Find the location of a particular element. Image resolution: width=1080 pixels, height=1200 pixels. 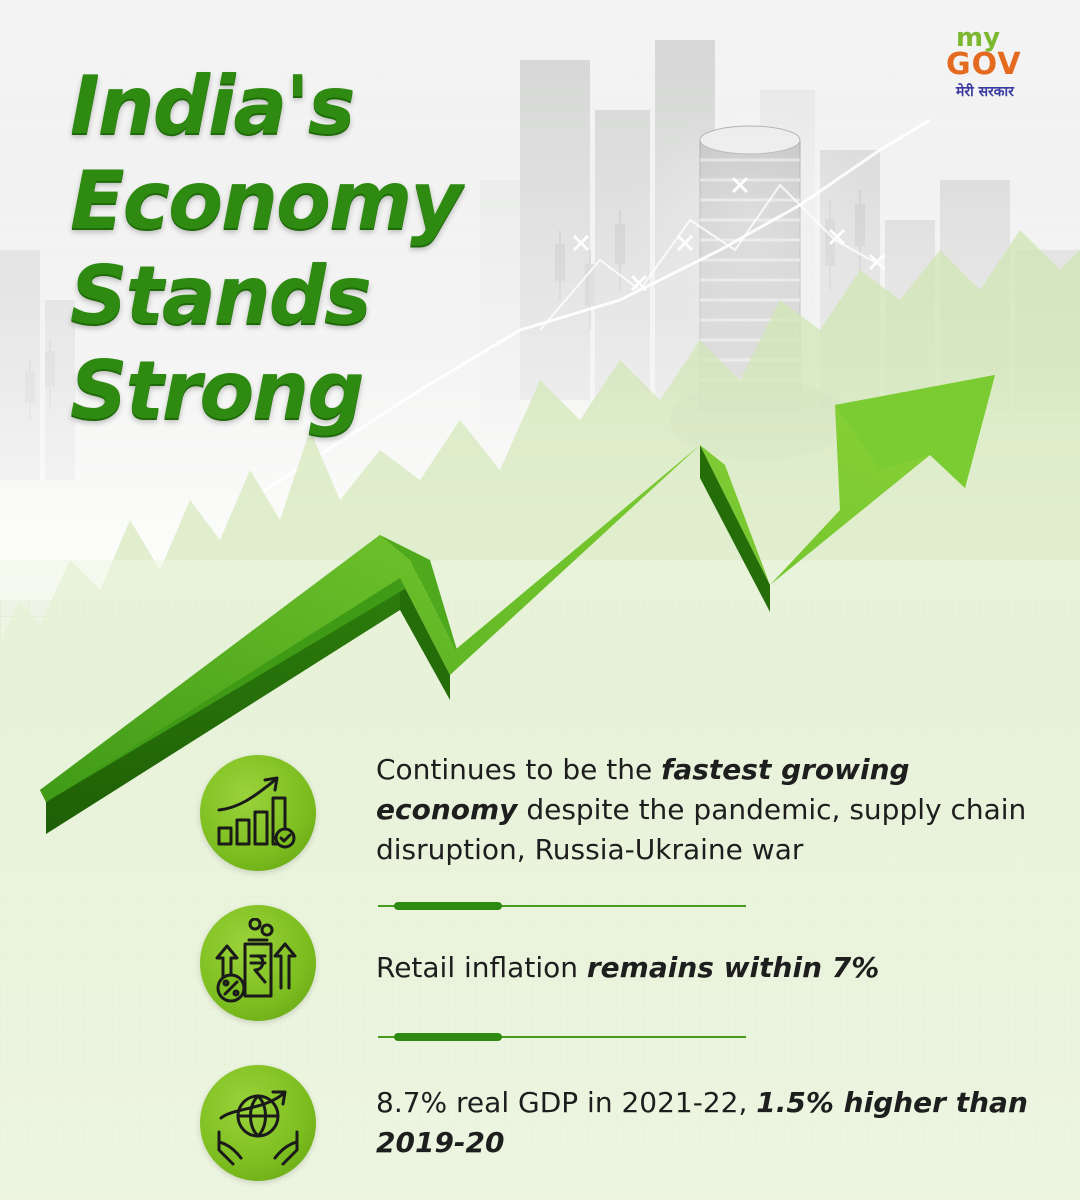

logo-my-text: my is located at coordinates (978, 38).